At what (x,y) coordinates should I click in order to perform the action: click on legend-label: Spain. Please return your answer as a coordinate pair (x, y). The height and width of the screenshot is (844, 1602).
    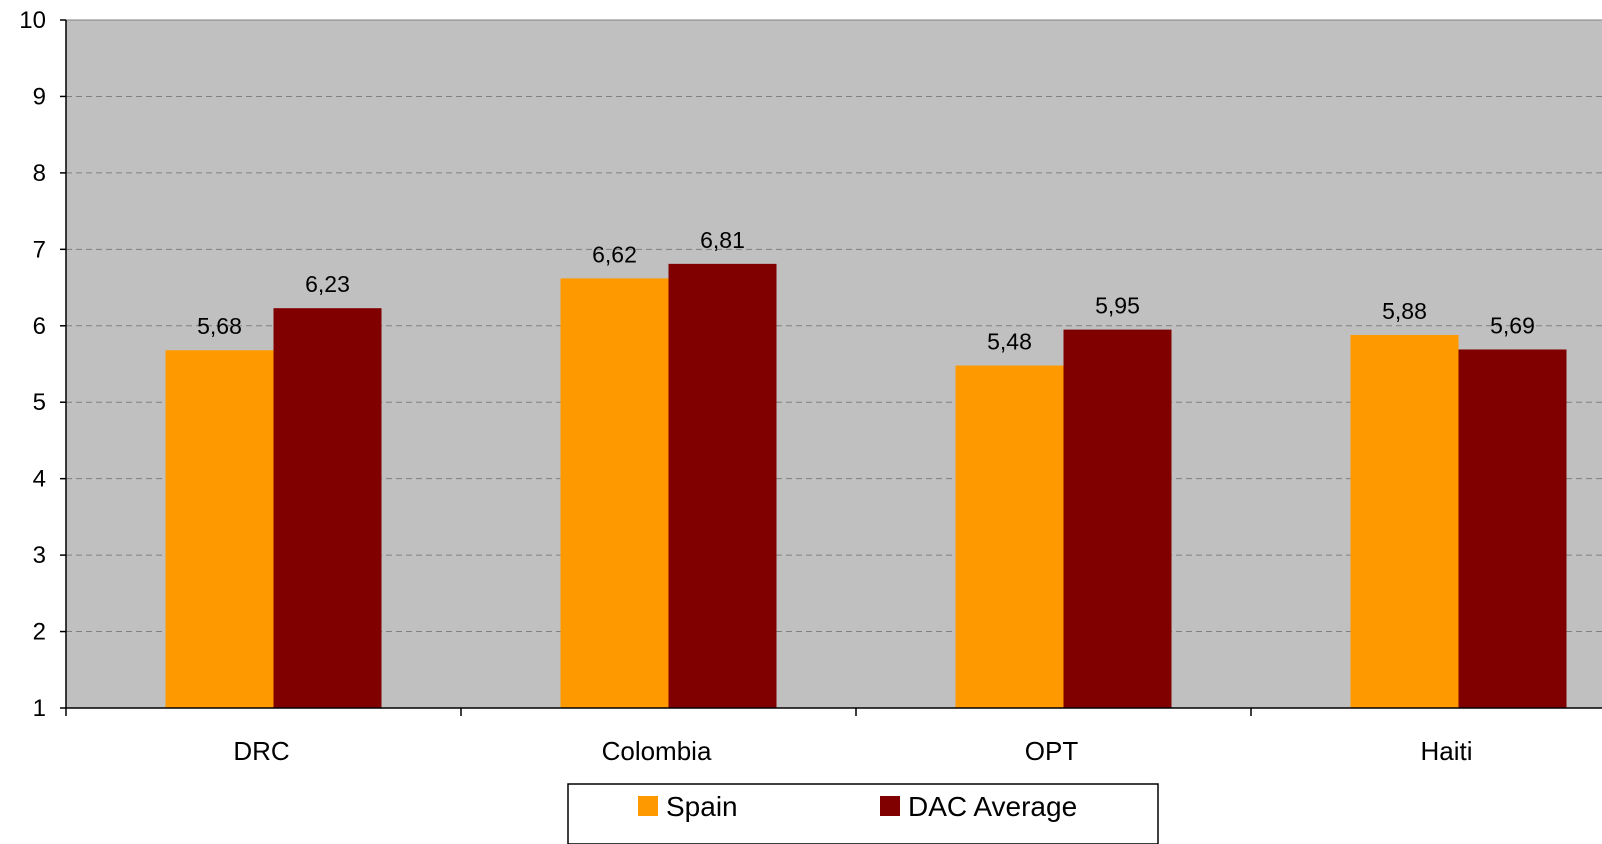
    Looking at the image, I should click on (702, 806).